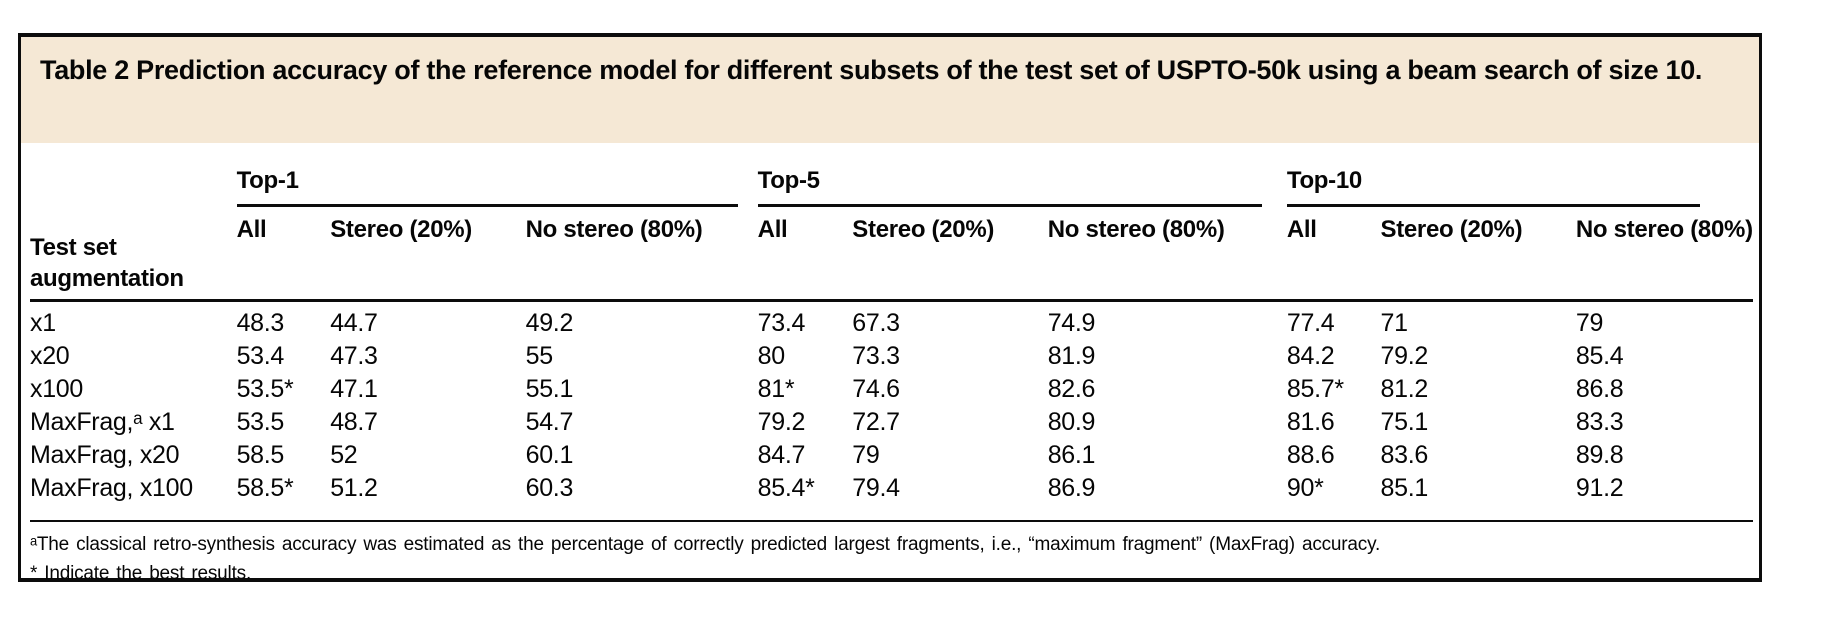 The height and width of the screenshot is (618, 1848). Describe the element at coordinates (539, 356) in the screenshot. I see `cell: 55` at that location.